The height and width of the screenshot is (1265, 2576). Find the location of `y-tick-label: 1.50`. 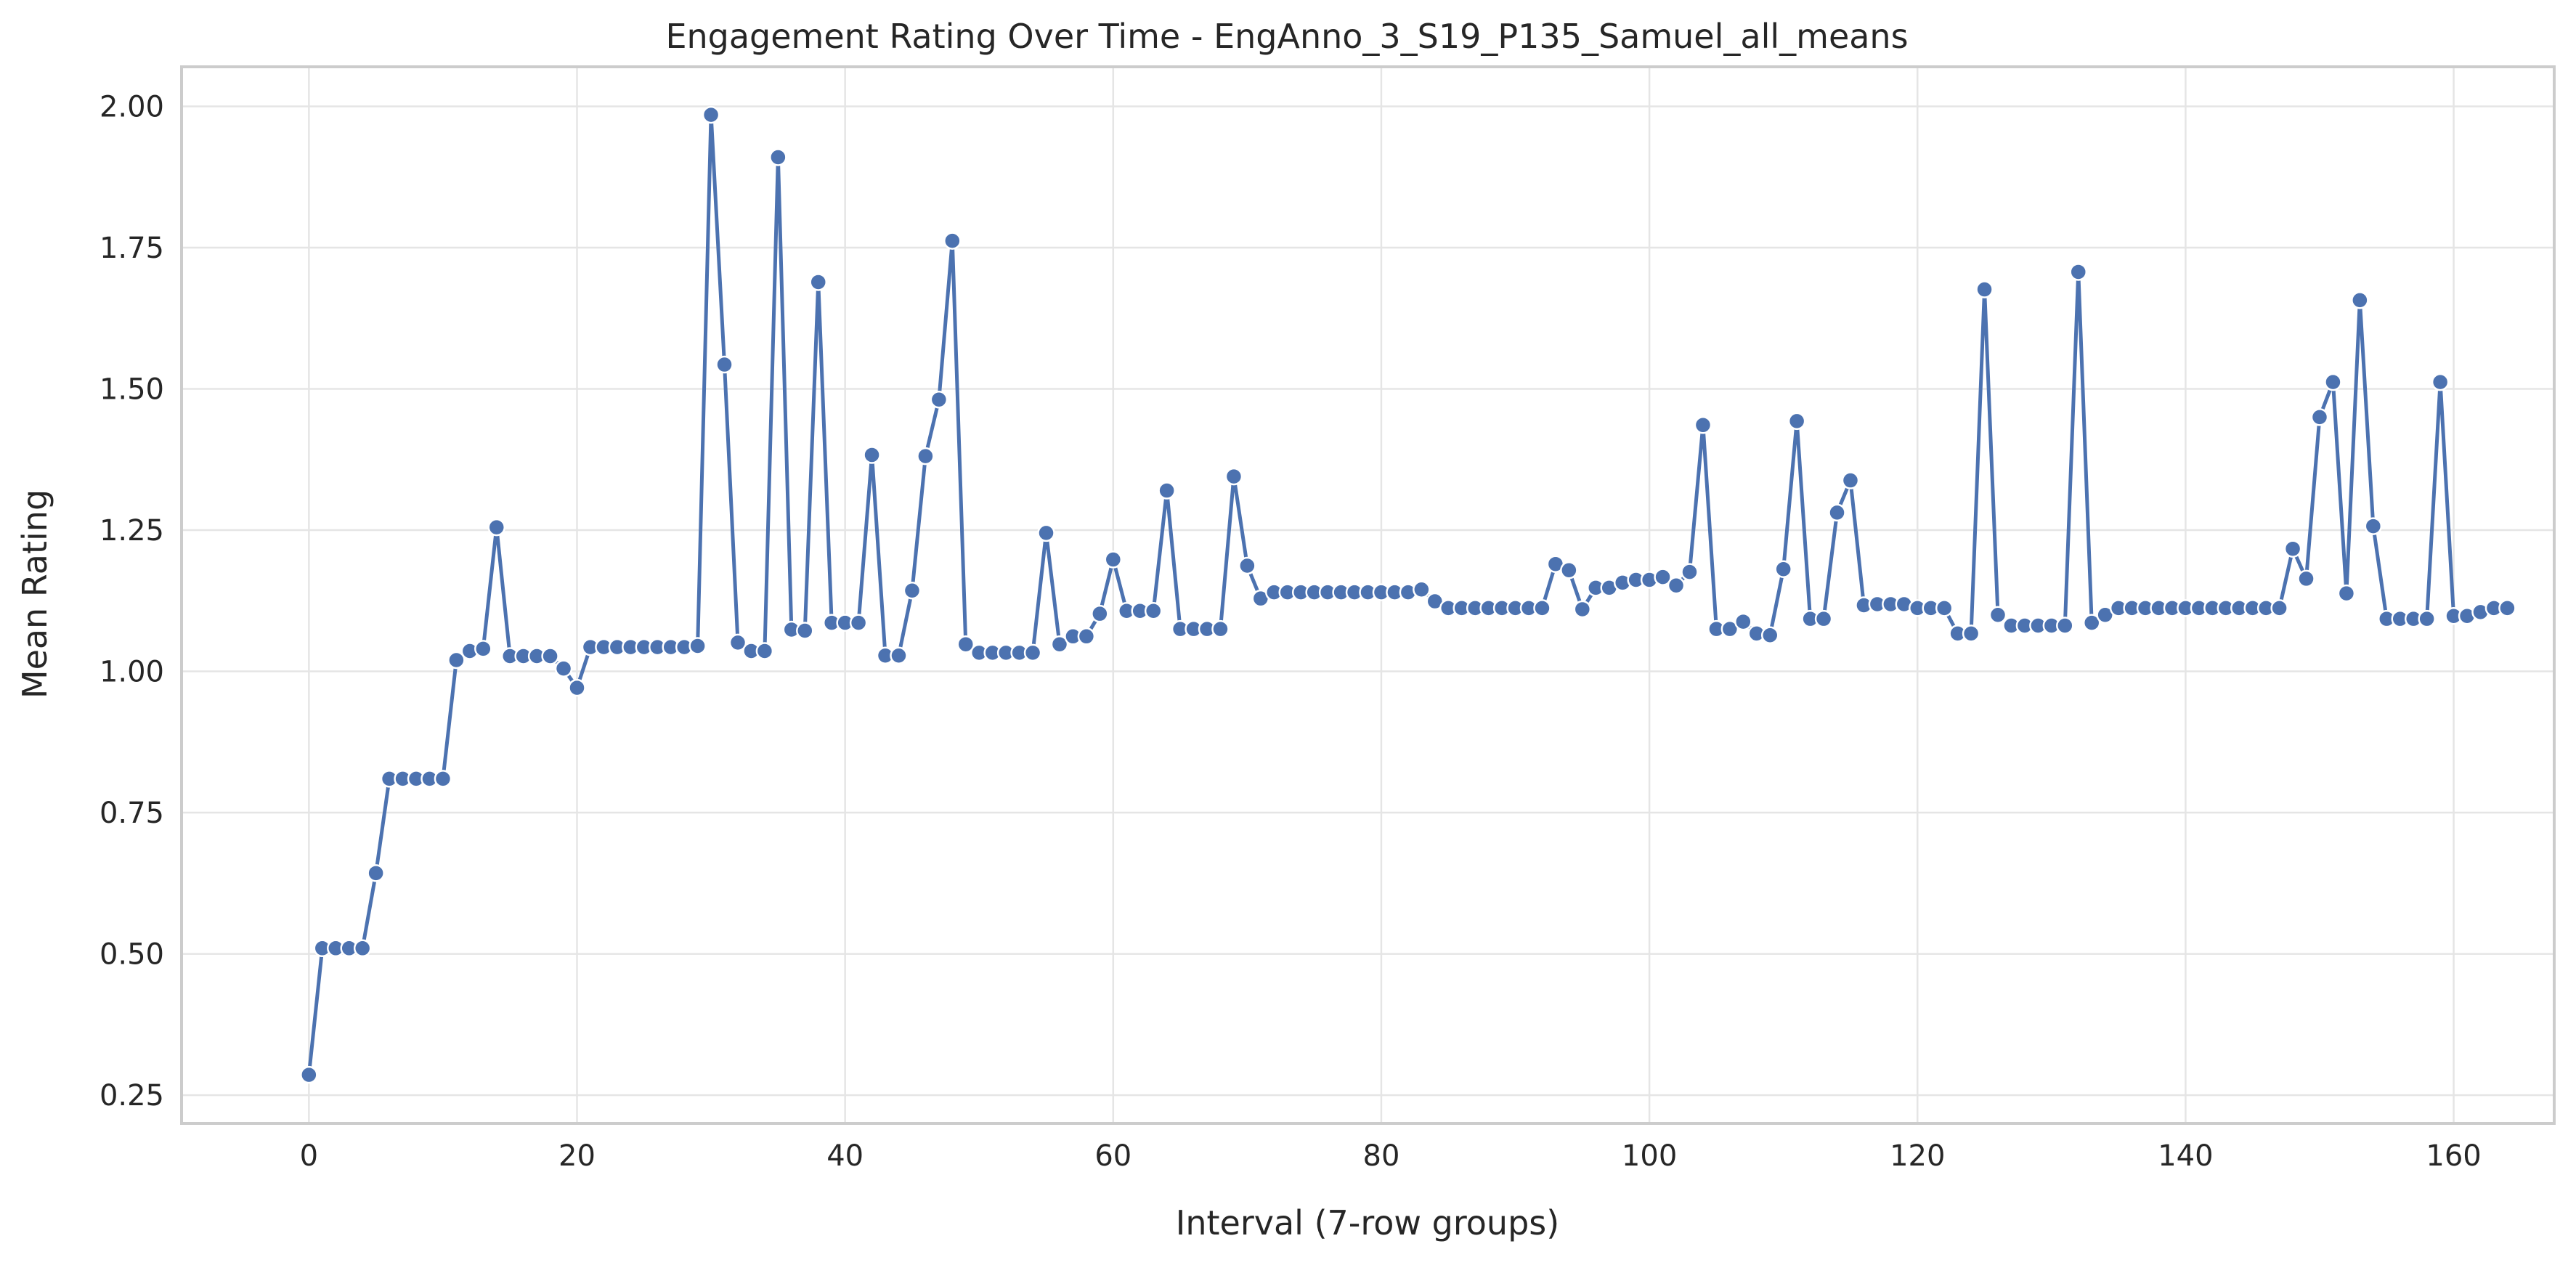

y-tick-label: 1.50 is located at coordinates (131, 390).